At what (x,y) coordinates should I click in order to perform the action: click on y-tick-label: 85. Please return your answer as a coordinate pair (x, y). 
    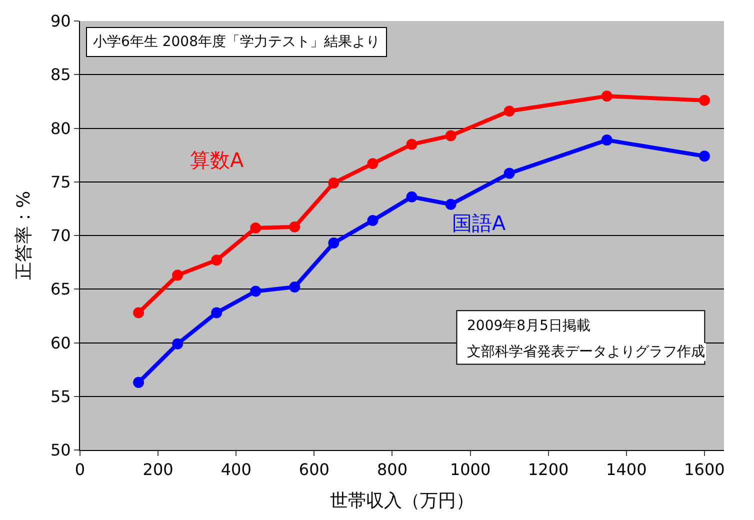
    Looking at the image, I should click on (60, 74).